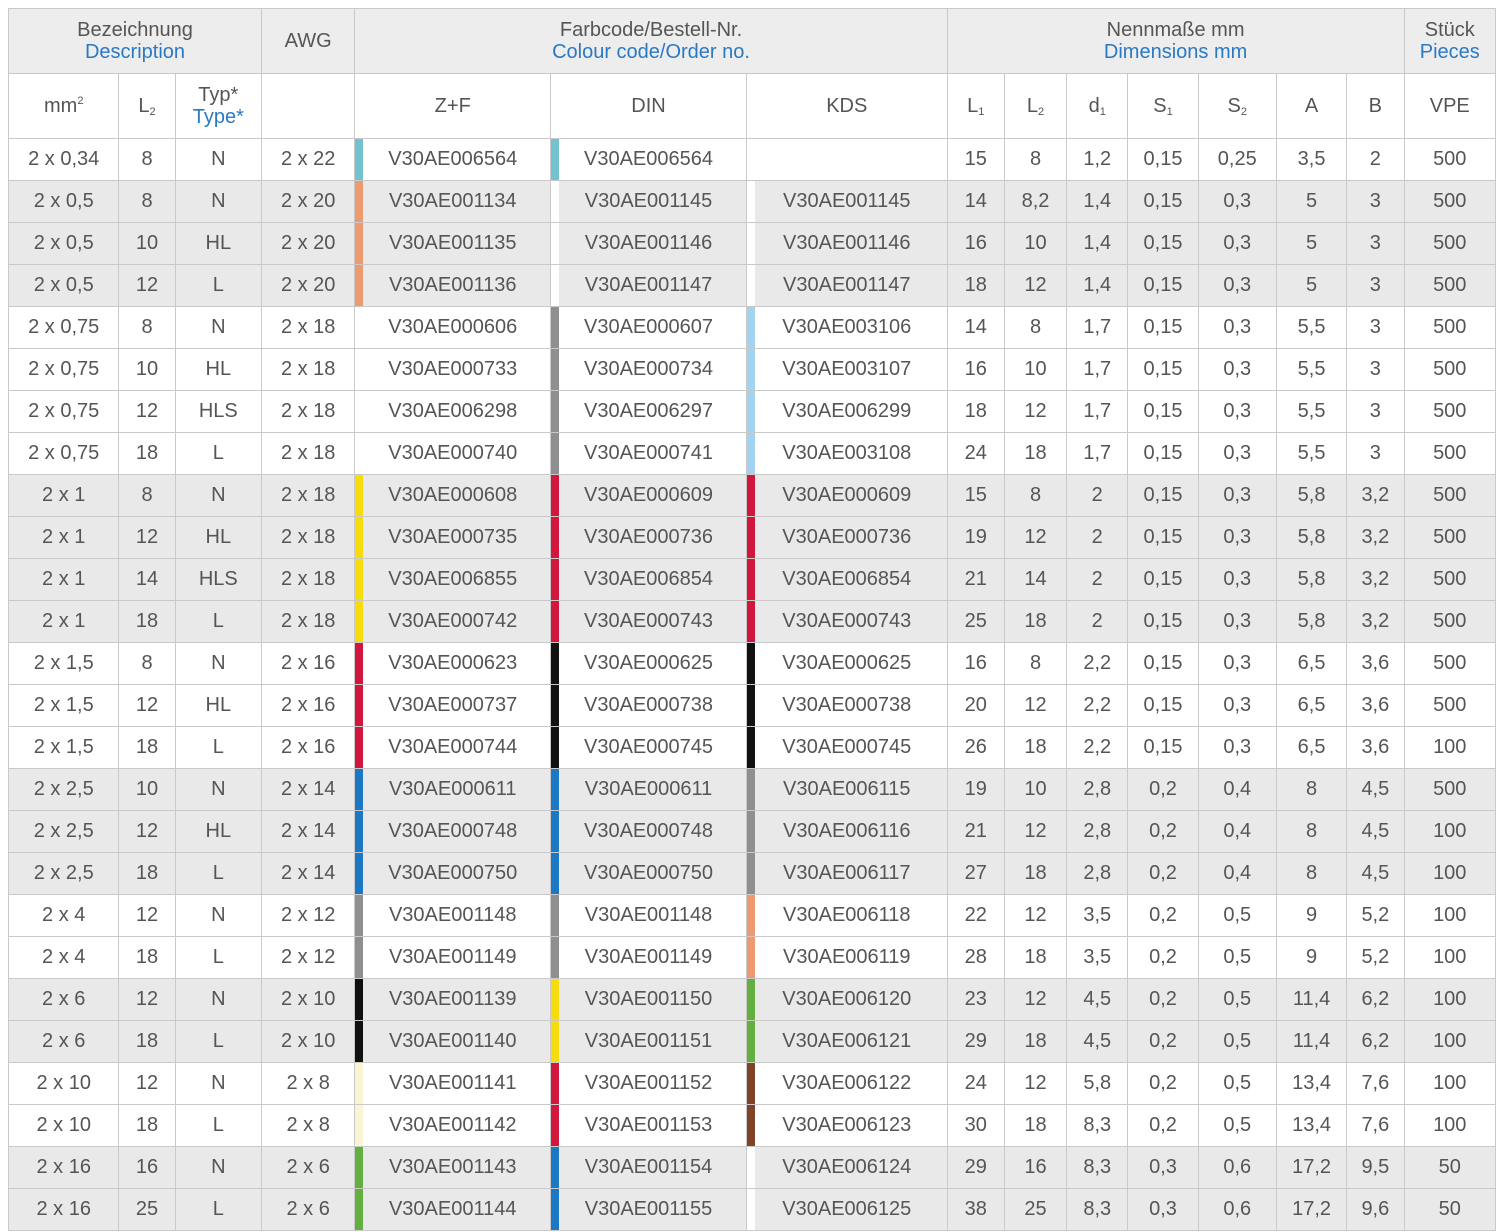  I want to click on cell-type: N, so click(218, 915).